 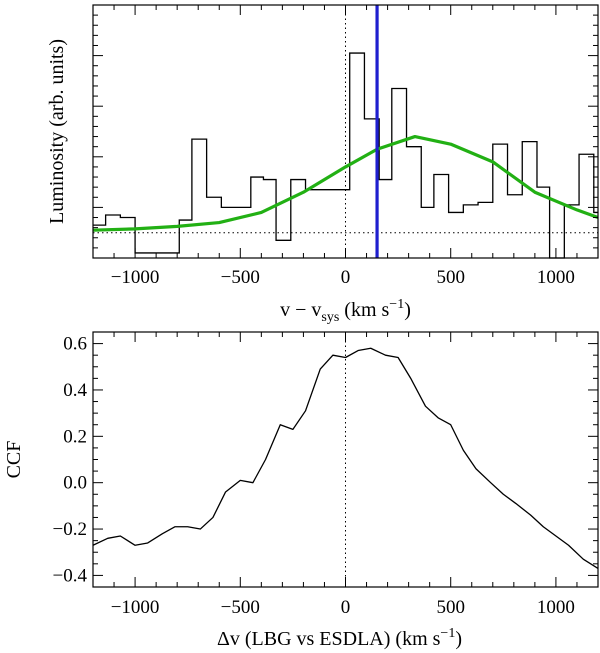 What do you see at coordinates (70, 575) in the screenshot?
I see `y-tick-label: −0.4` at bounding box center [70, 575].